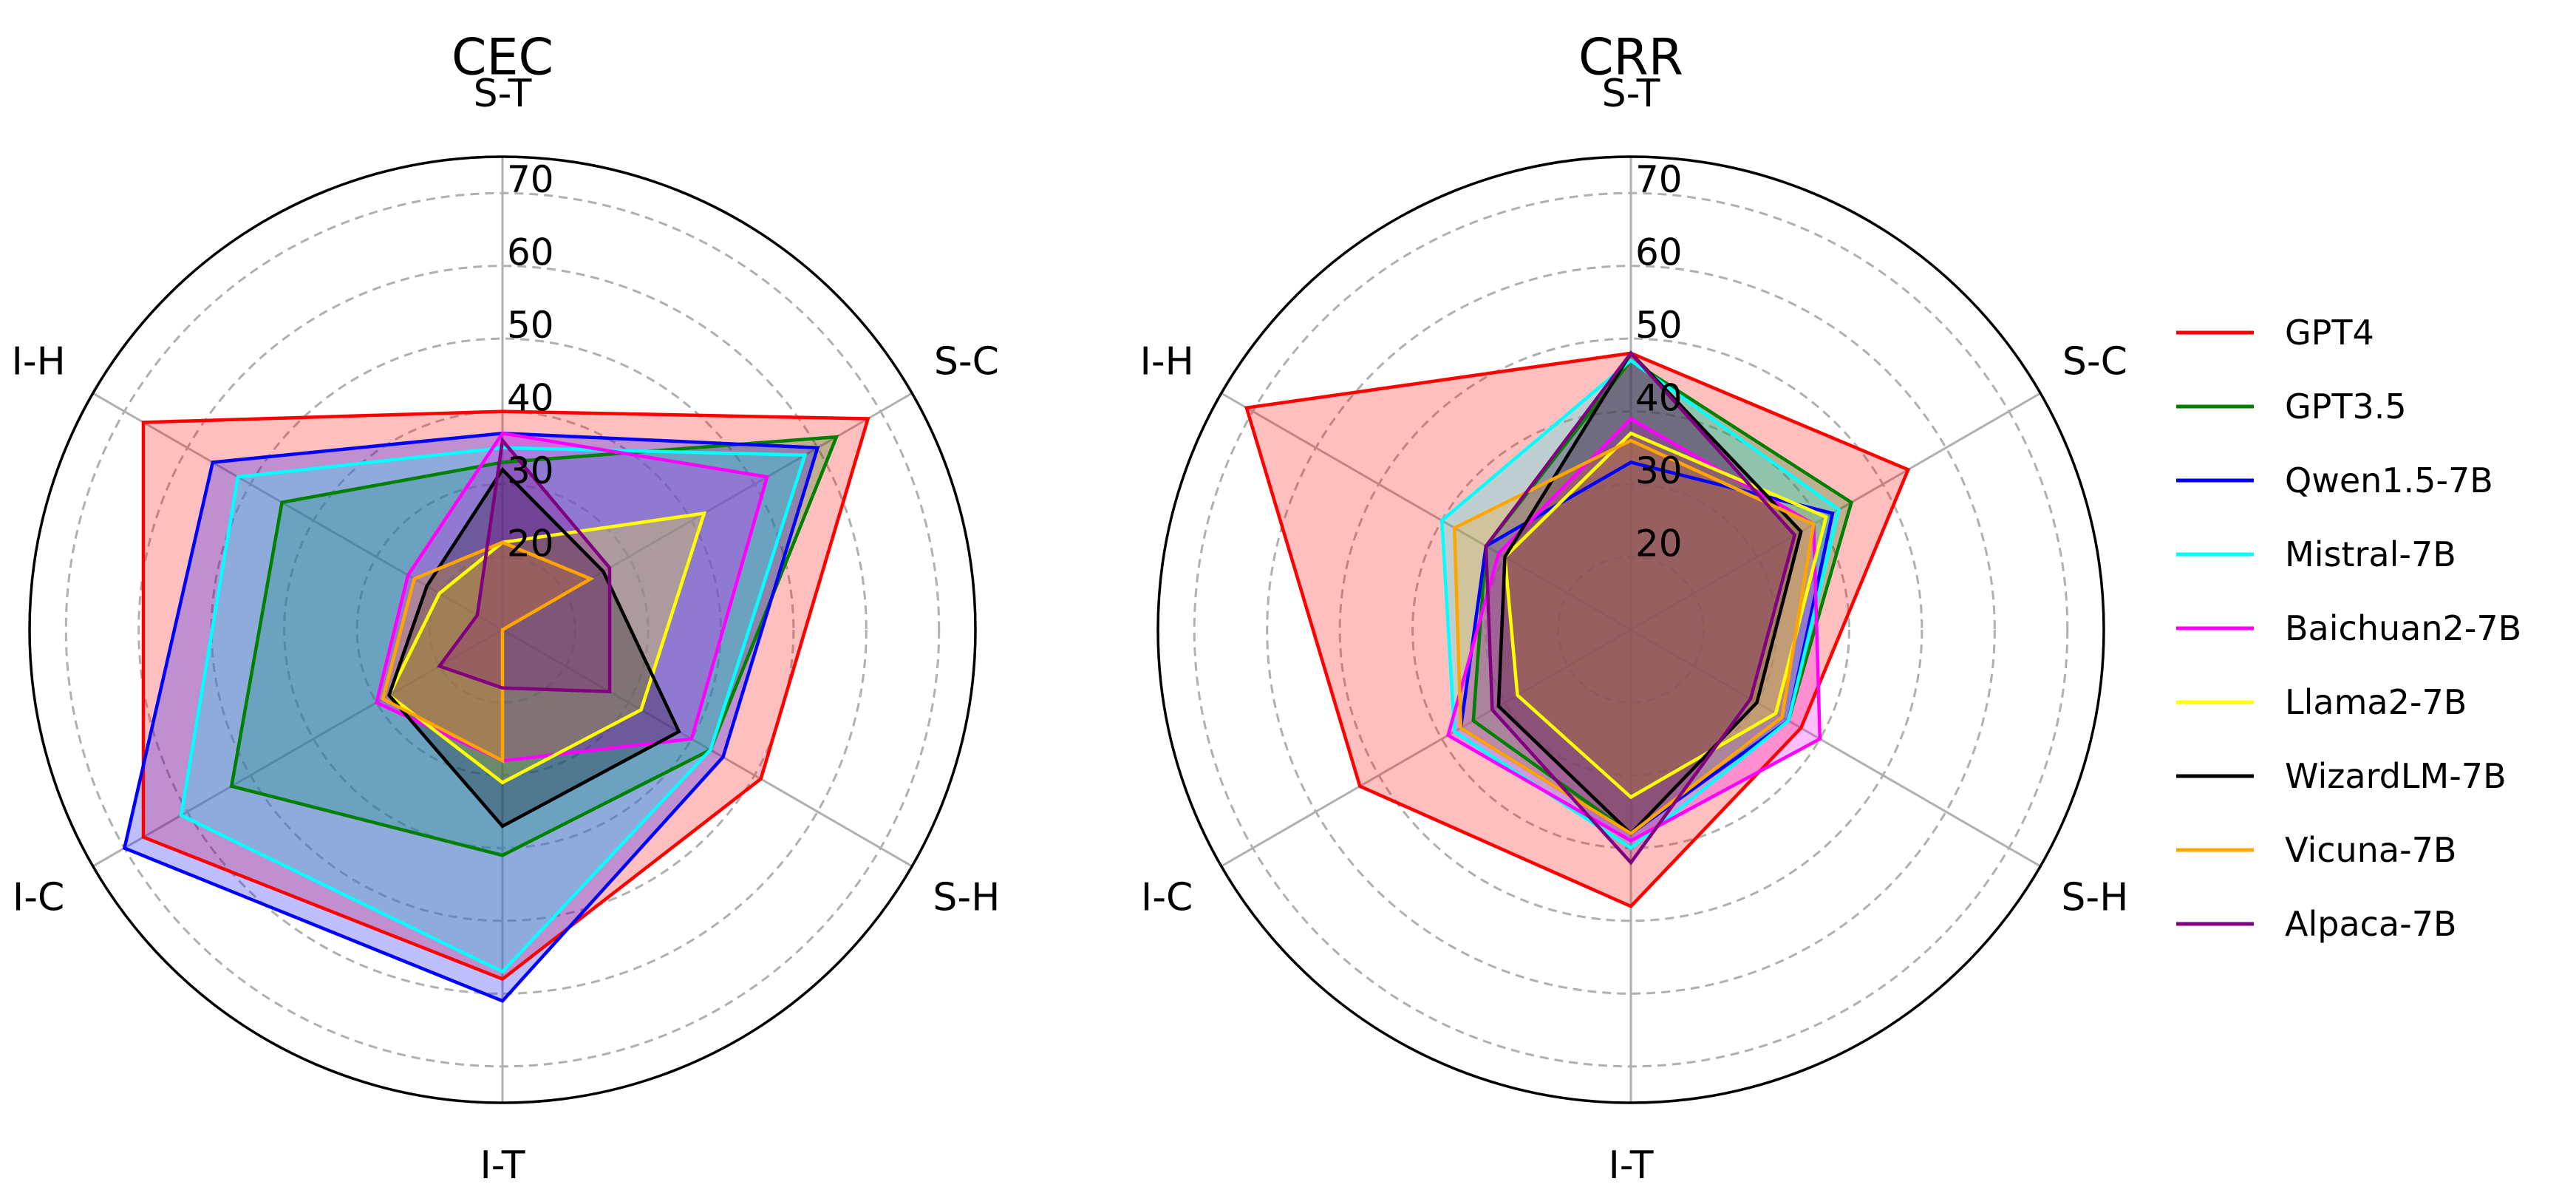  What do you see at coordinates (2275, 333) in the screenshot?
I see `legend-entry-gpt4: GPT4` at bounding box center [2275, 333].